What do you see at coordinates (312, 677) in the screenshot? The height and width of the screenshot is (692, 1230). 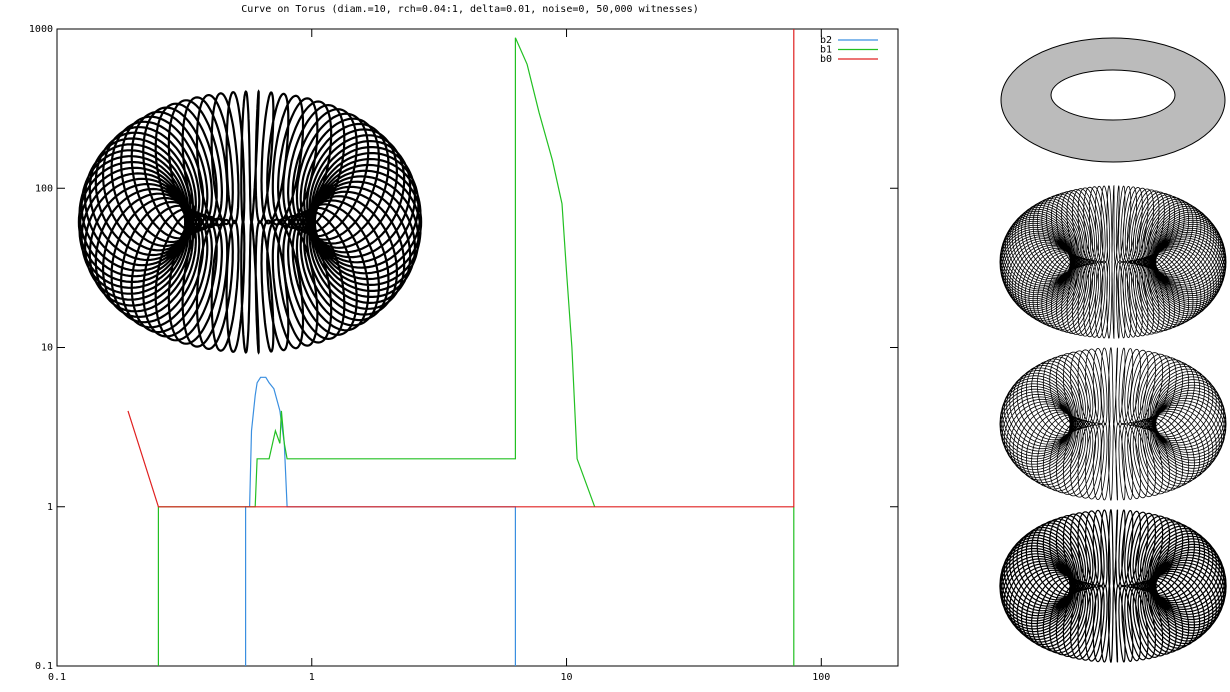 I see `x-tick-label: 1` at bounding box center [312, 677].